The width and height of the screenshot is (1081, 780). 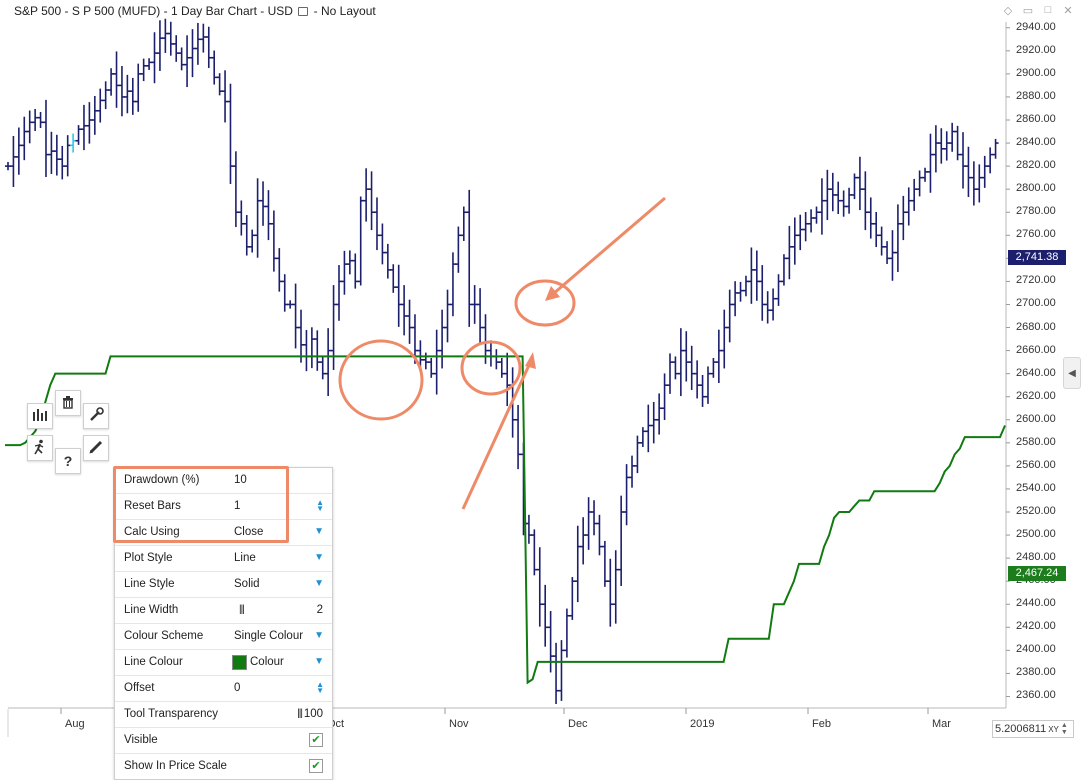 What do you see at coordinates (1036, 418) in the screenshot?
I see `price-tick-label: 2600.00` at bounding box center [1036, 418].